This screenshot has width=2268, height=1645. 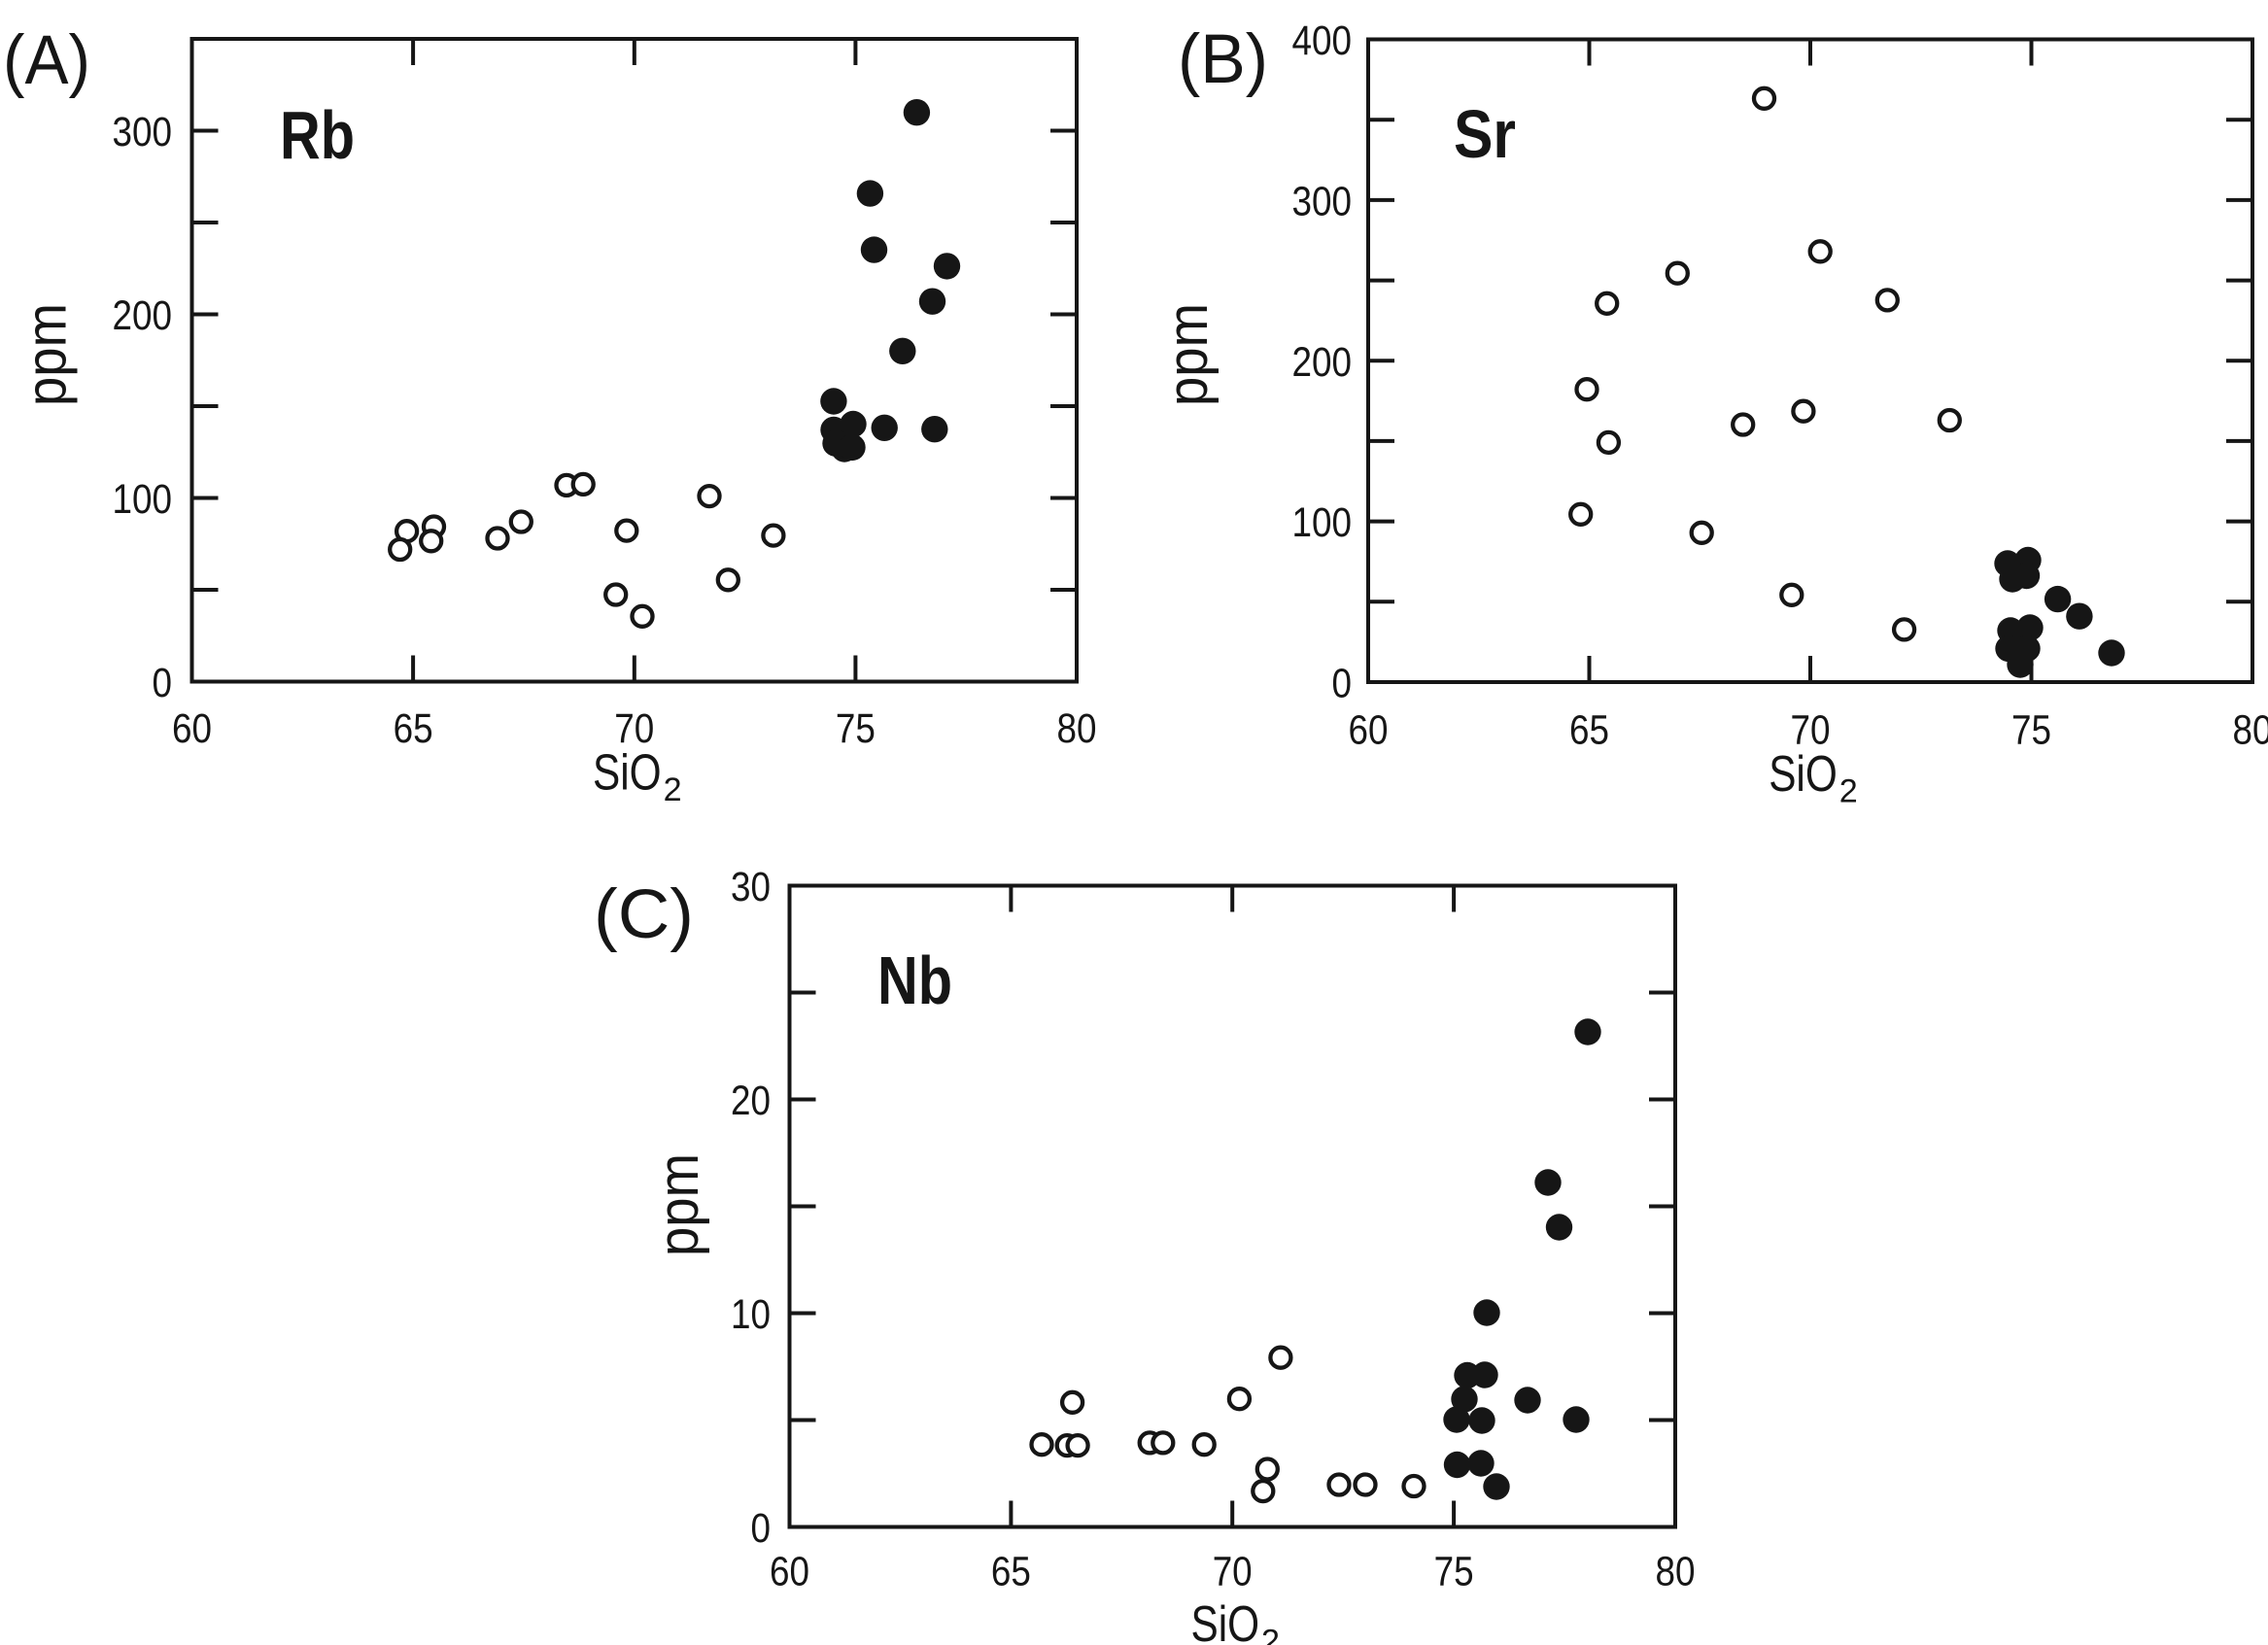 What do you see at coordinates (46, 60) in the screenshot?
I see `svg-text: (A)` at bounding box center [46, 60].